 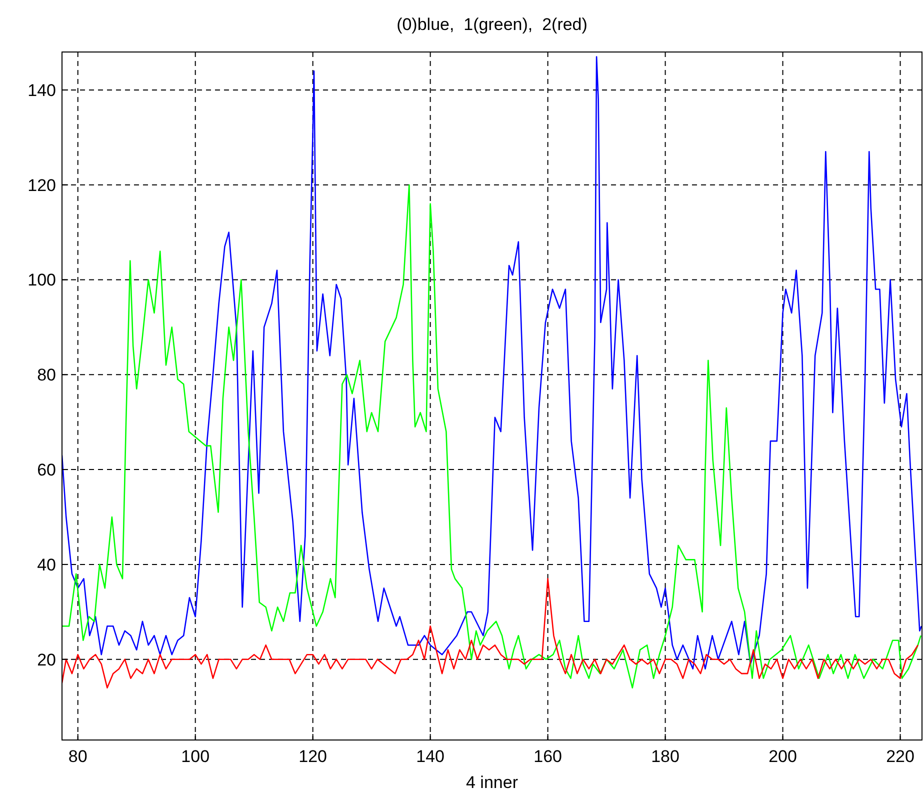 What do you see at coordinates (46, 564) in the screenshot?
I see `y-tick-label: 40` at bounding box center [46, 564].